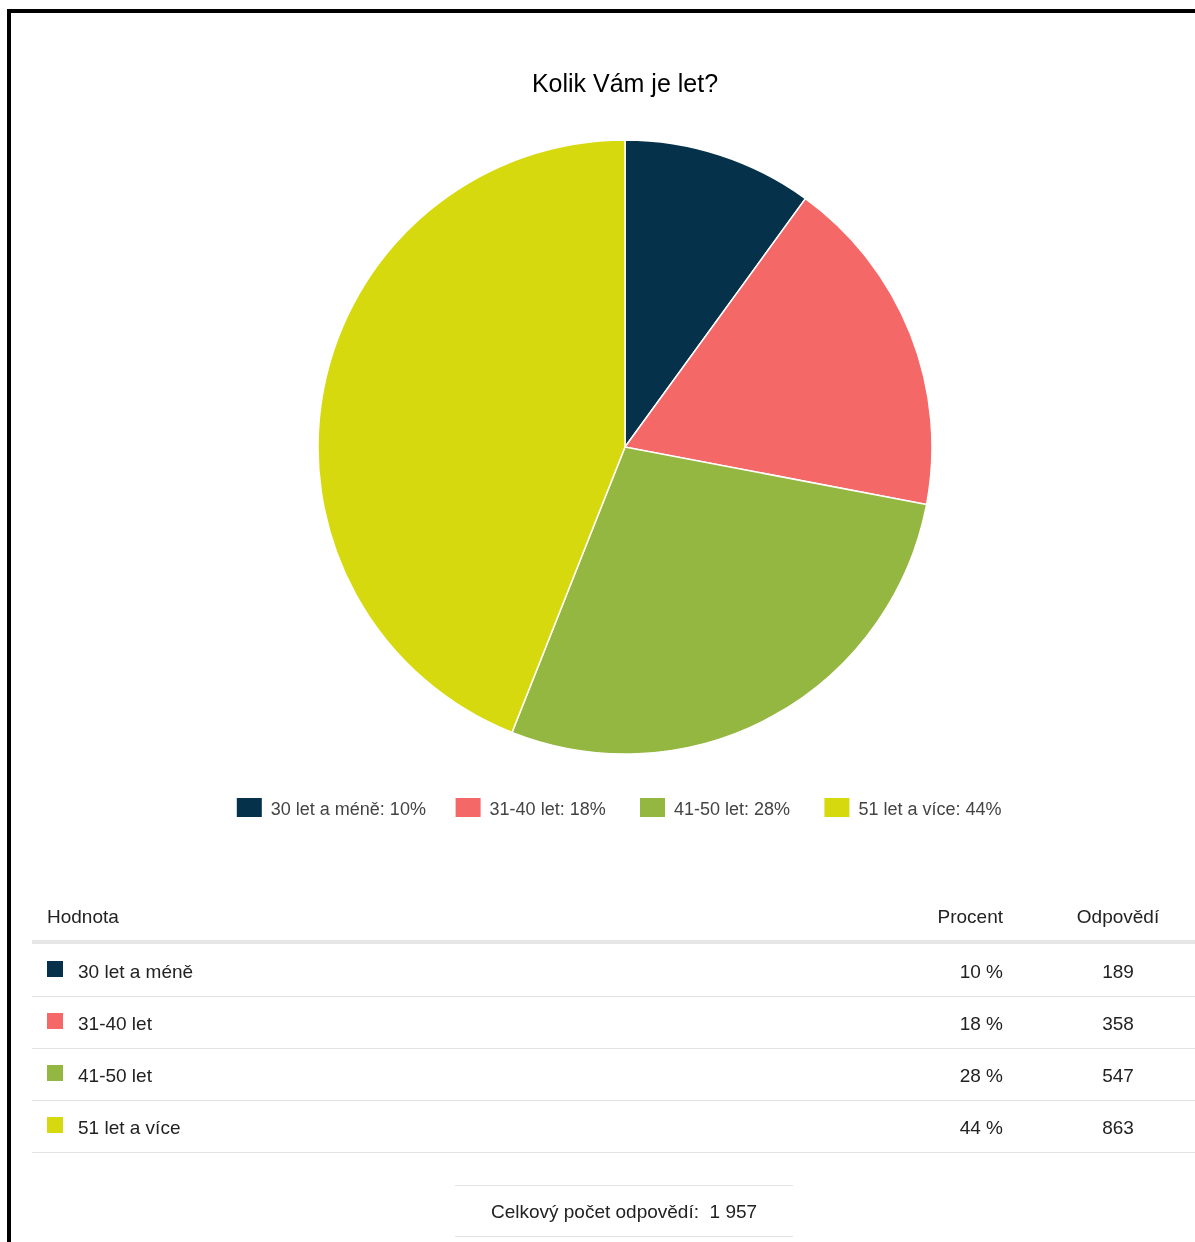  What do you see at coordinates (115, 1075) in the screenshot?
I see `text: 41-50 let` at bounding box center [115, 1075].